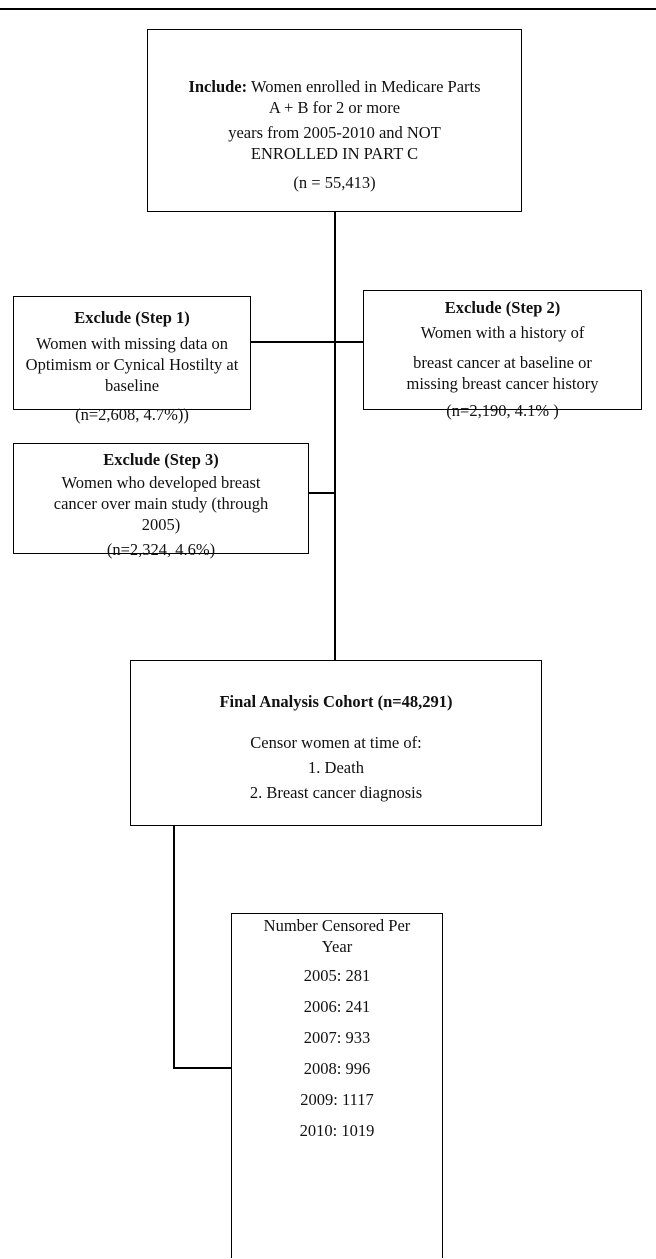 The height and width of the screenshot is (1259, 656). Describe the element at coordinates (132, 364) in the screenshot. I see `exclude-step1-line2: Optimism or Cynical Hostilty at` at that location.